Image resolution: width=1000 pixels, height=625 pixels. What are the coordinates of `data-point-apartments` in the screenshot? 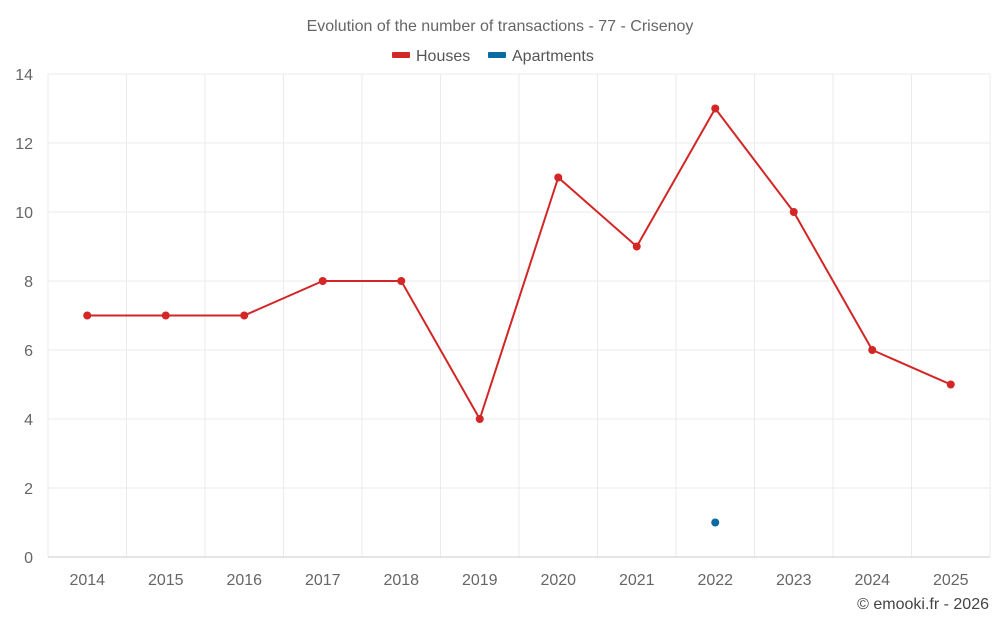 It's located at (715, 522).